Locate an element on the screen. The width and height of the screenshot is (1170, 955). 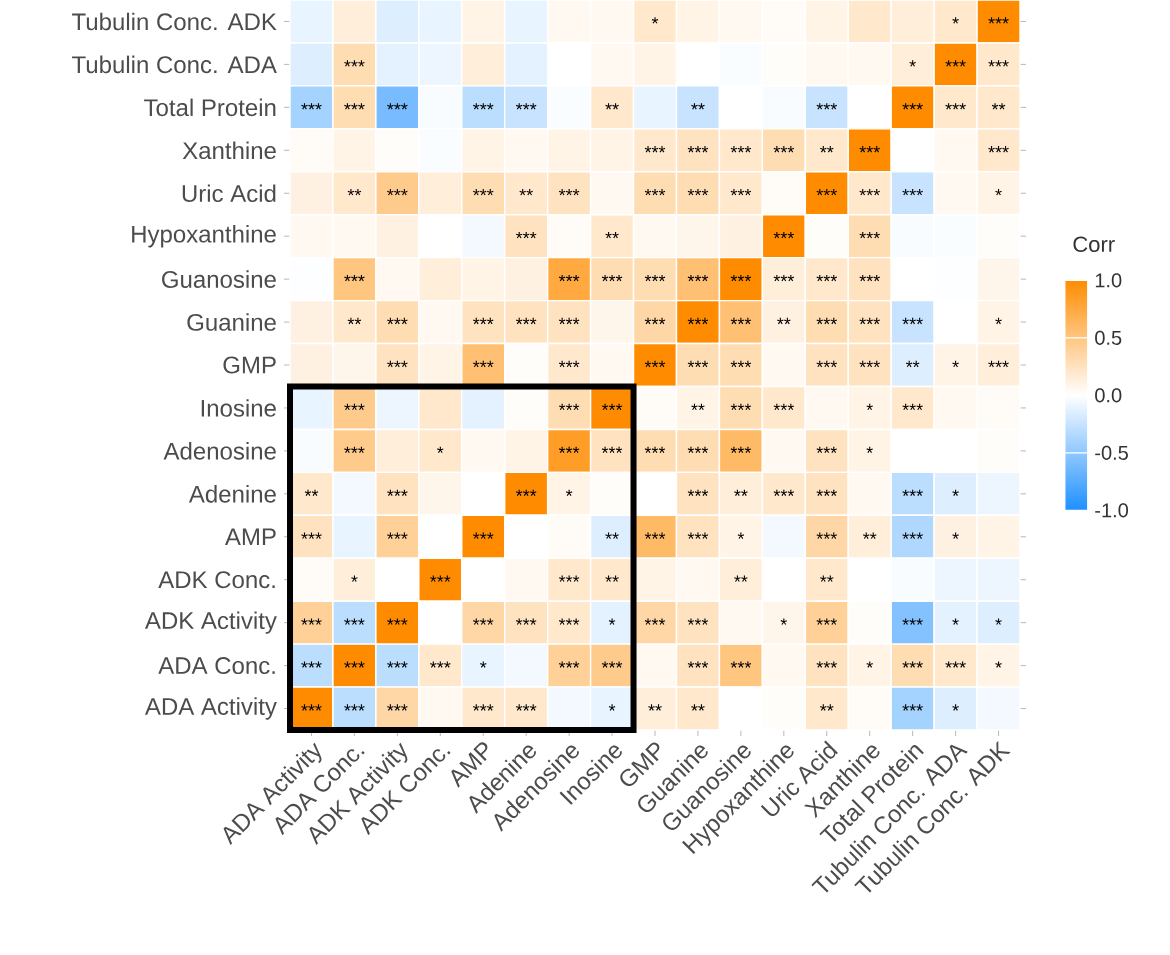
color-bar-label: -1.0 is located at coordinates (1112, 510).